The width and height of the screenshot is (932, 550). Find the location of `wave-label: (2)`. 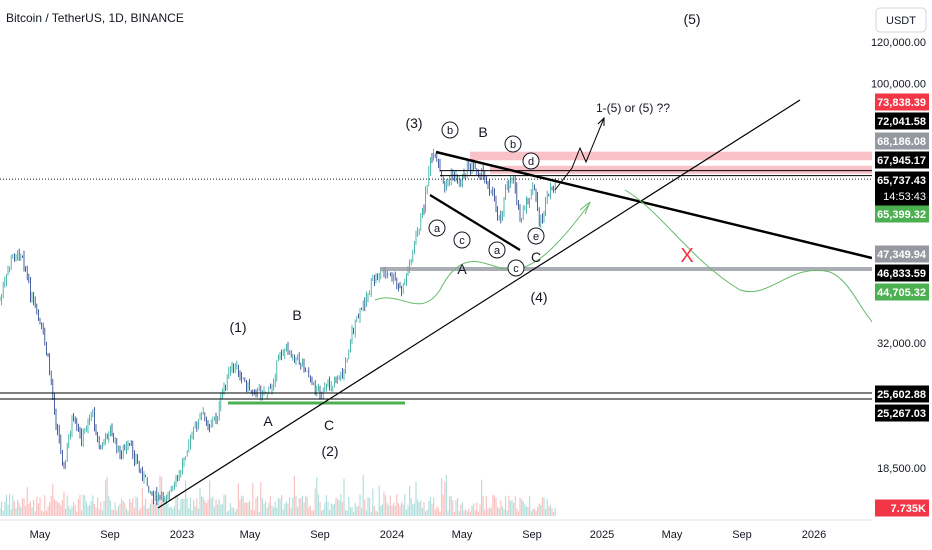

wave-label: (2) is located at coordinates (329, 451).